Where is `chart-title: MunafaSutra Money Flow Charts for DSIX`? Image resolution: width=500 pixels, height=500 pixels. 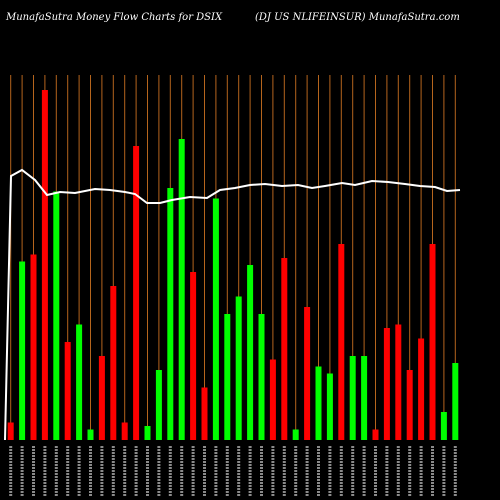
chart-title: MunafaSutra Money Flow Charts for DSIX is located at coordinates (114, 17).